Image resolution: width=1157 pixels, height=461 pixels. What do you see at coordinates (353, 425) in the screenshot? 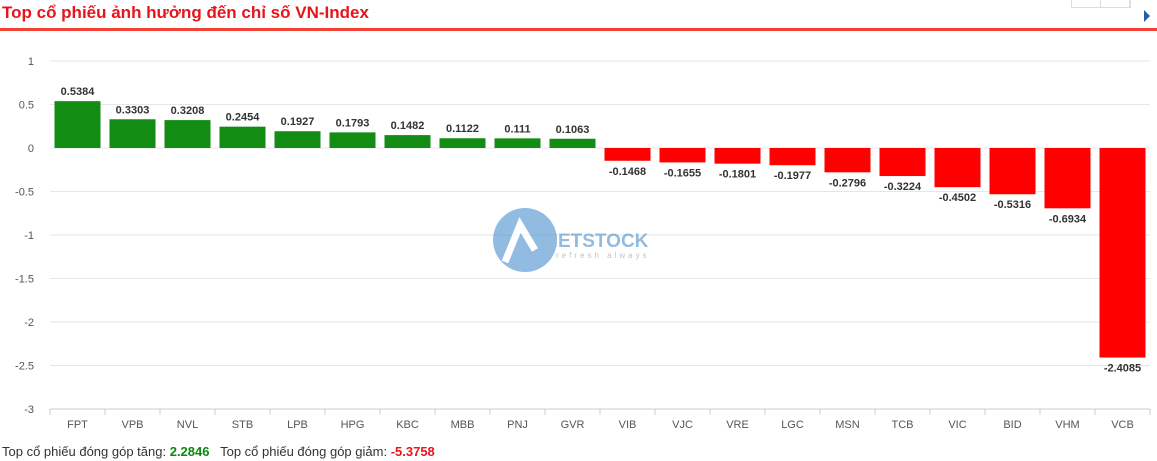
I see `x-tick-label: HPG` at bounding box center [353, 425].